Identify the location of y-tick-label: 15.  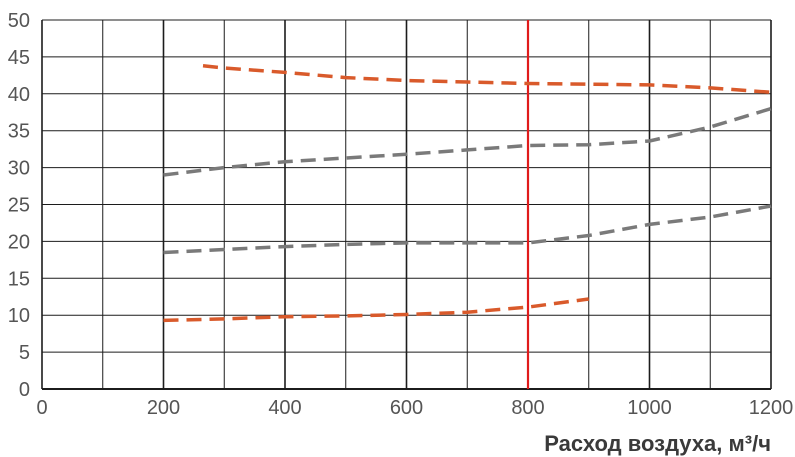
(19, 279).